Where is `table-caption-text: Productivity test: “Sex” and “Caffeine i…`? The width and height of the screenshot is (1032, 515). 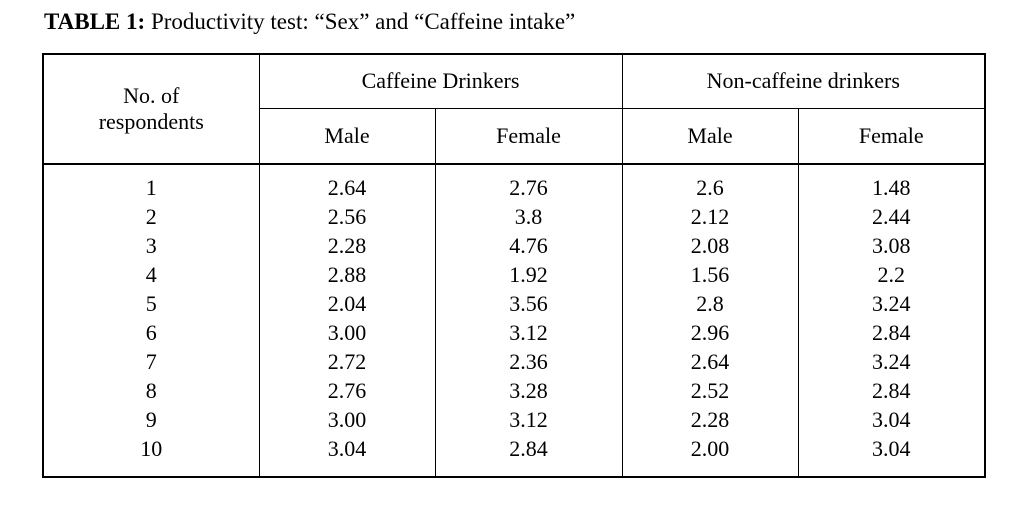 table-caption-text: Productivity test: “Sex” and “Caffeine i… is located at coordinates (363, 21).